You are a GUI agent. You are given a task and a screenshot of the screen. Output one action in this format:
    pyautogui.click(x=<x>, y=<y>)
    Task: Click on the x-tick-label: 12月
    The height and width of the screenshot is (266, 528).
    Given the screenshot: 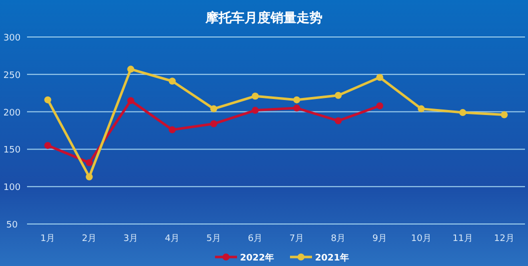 What is the action you would take?
    pyautogui.click(x=504, y=239)
    